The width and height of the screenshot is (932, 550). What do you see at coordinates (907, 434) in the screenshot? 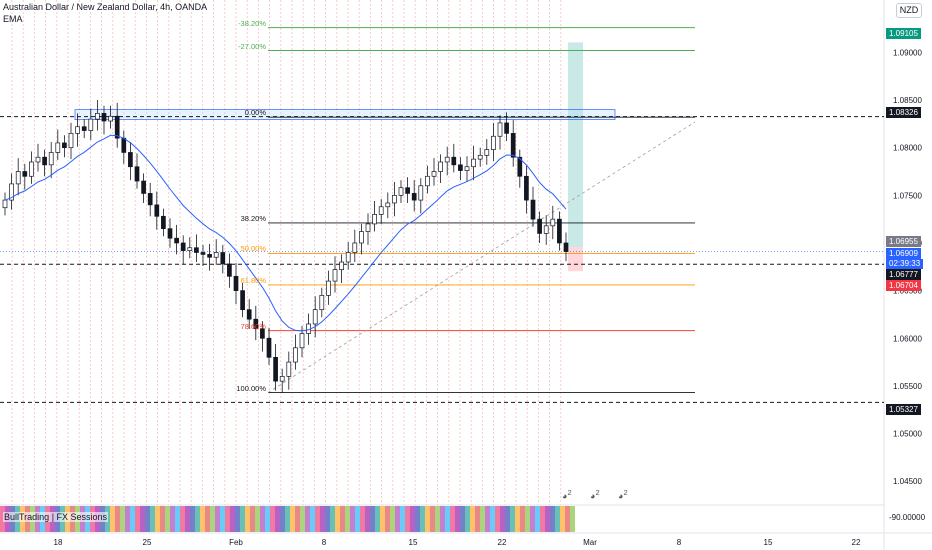
I see `y-tick-label: 1.05000` at bounding box center [907, 434].